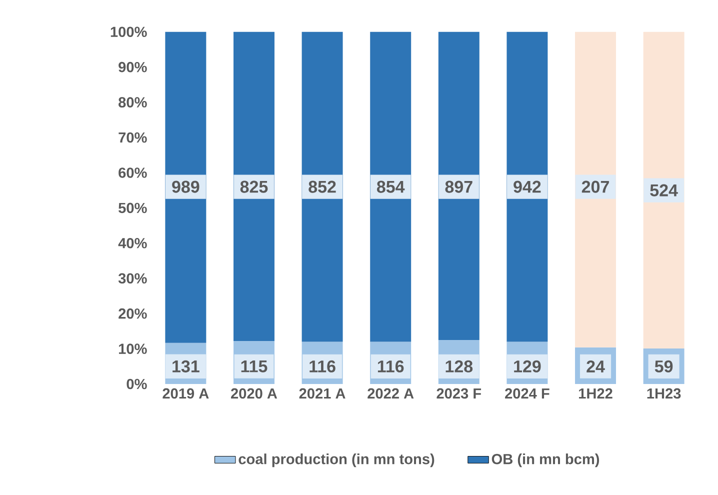 The image size is (718, 495). What do you see at coordinates (132, 313) in the screenshot?
I see `y-tick-label: 20%` at bounding box center [132, 313].